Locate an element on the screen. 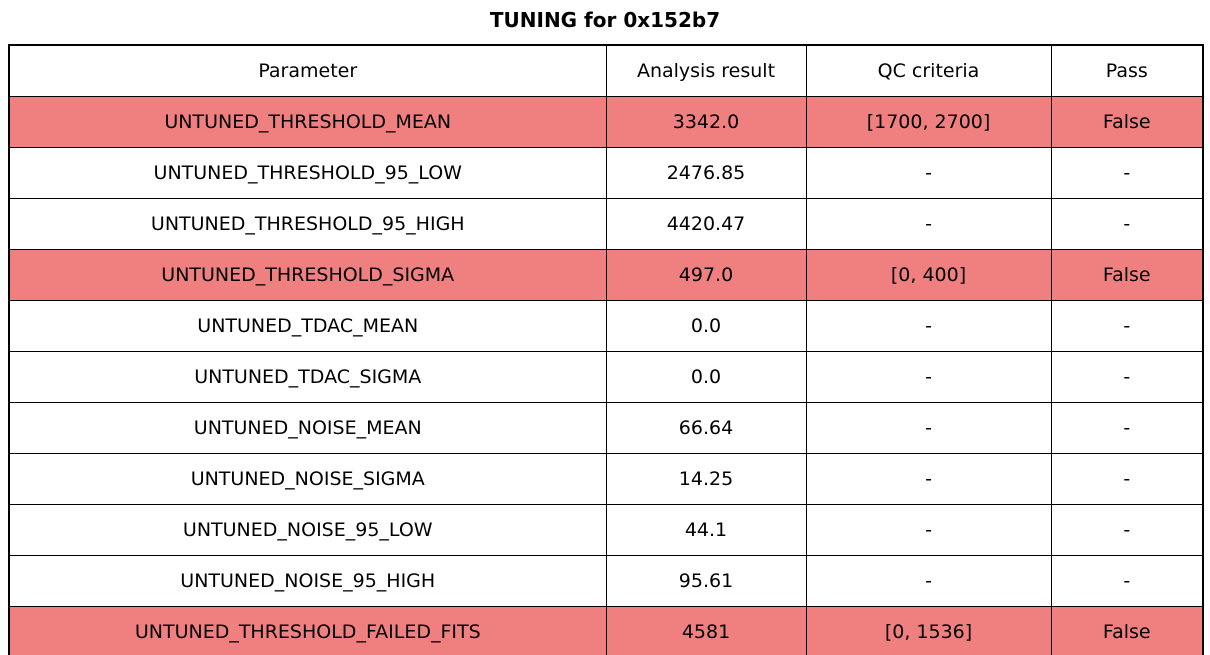  cell-qc-criteria: [1700, 2700] is located at coordinates (928, 122).